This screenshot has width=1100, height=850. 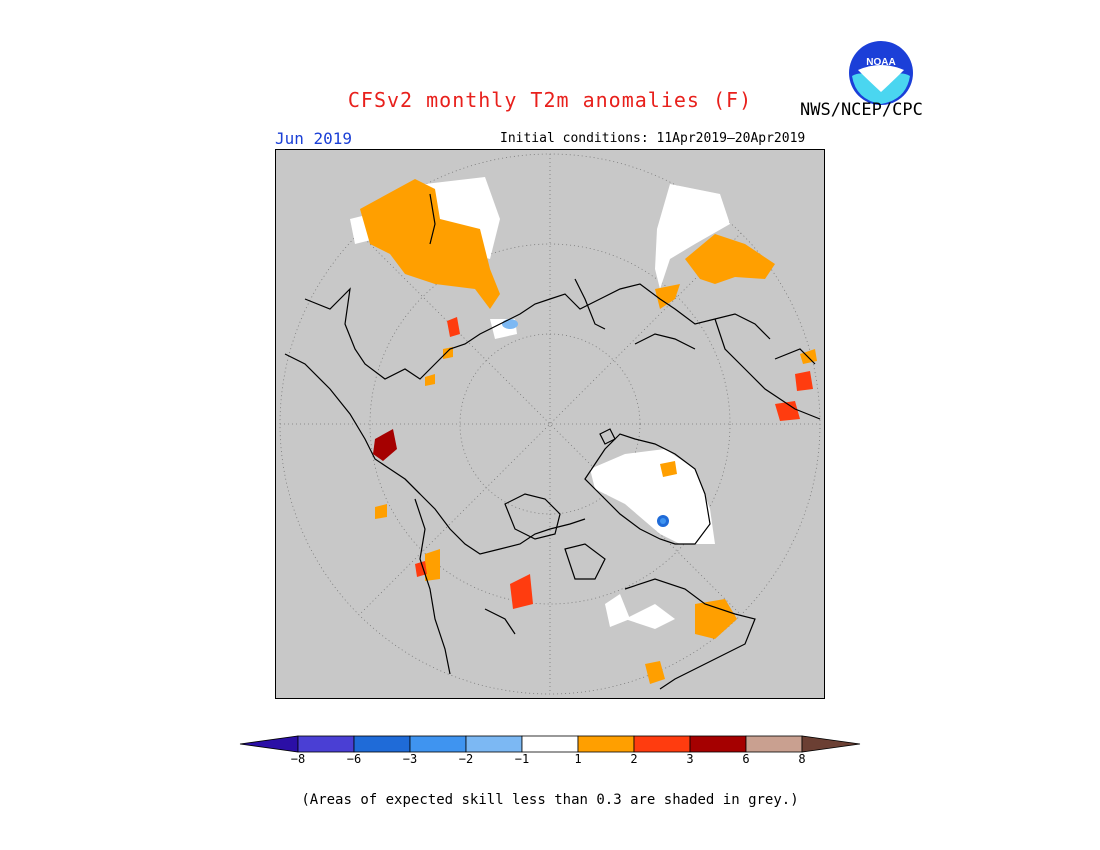 I want to click on noaa-logo: NOAA, so click(x=881, y=73).